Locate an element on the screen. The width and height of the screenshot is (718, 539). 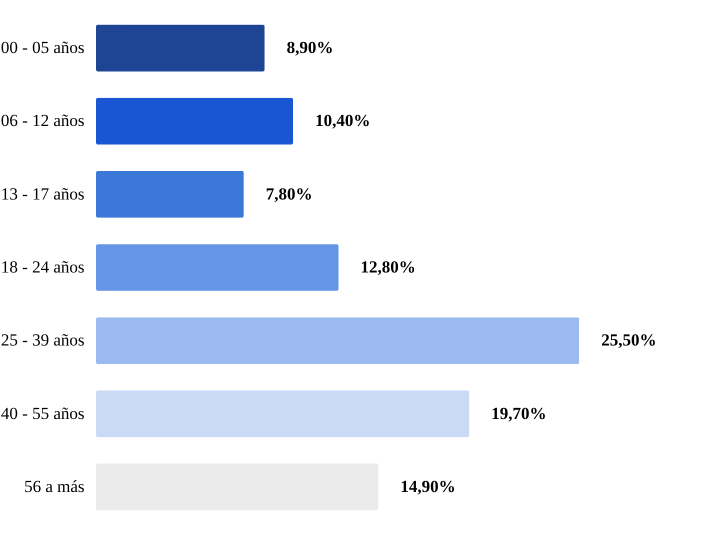
data-label: 25,50% is located at coordinates (628, 340).